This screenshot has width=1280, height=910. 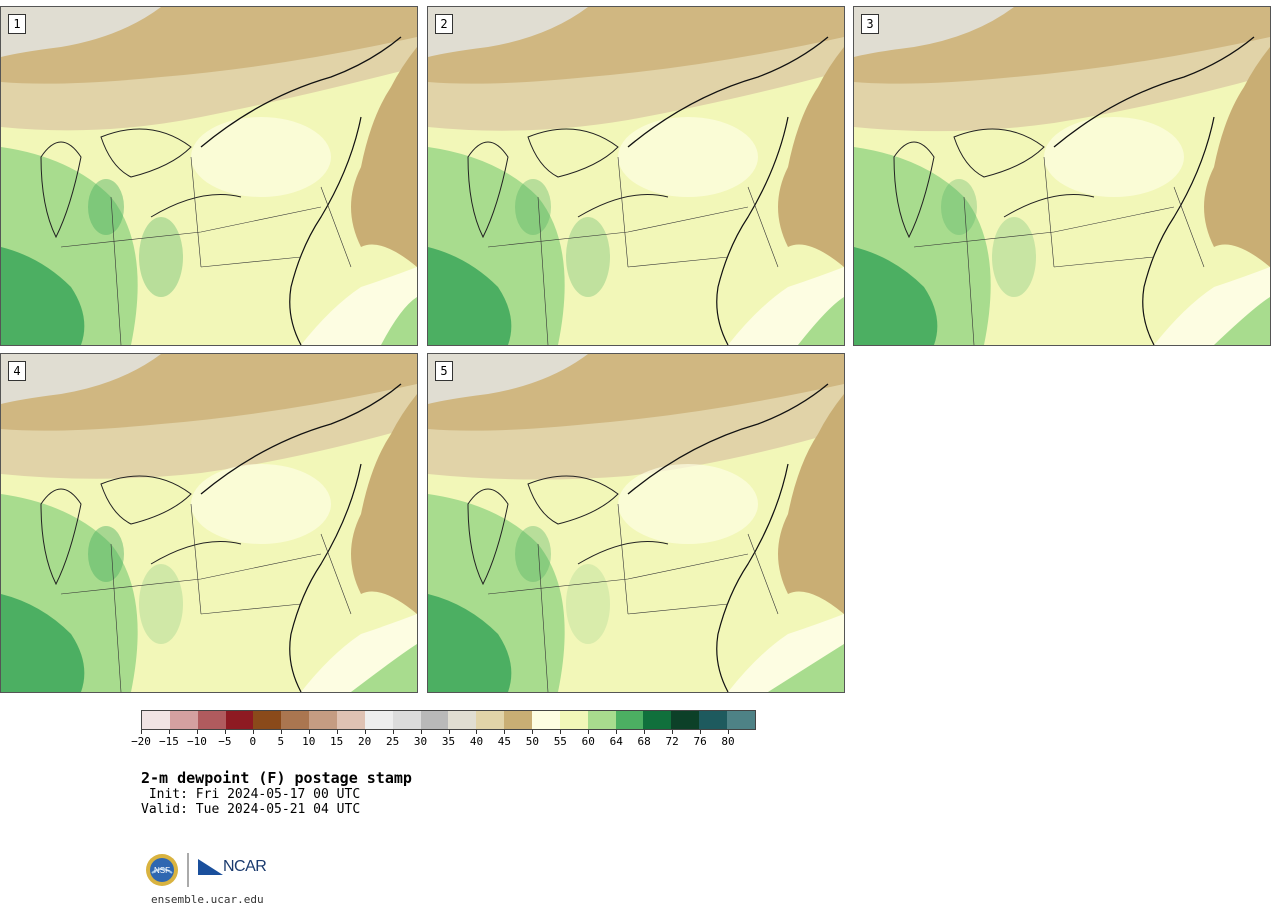 I want to click on panel-number: 4, so click(x=17, y=371).